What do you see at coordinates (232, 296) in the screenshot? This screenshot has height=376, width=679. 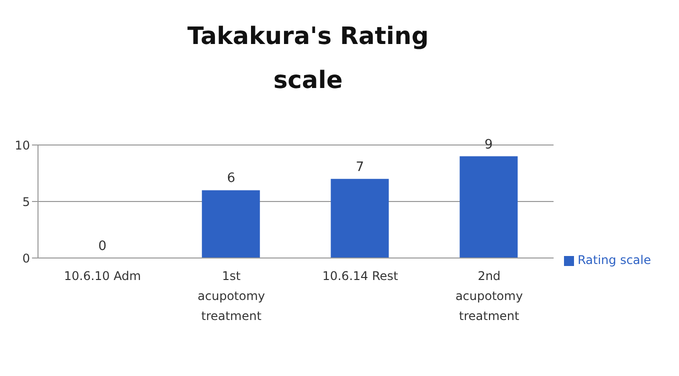 I see `x-tick-label: 1st acupotomy treatment` at bounding box center [232, 296].